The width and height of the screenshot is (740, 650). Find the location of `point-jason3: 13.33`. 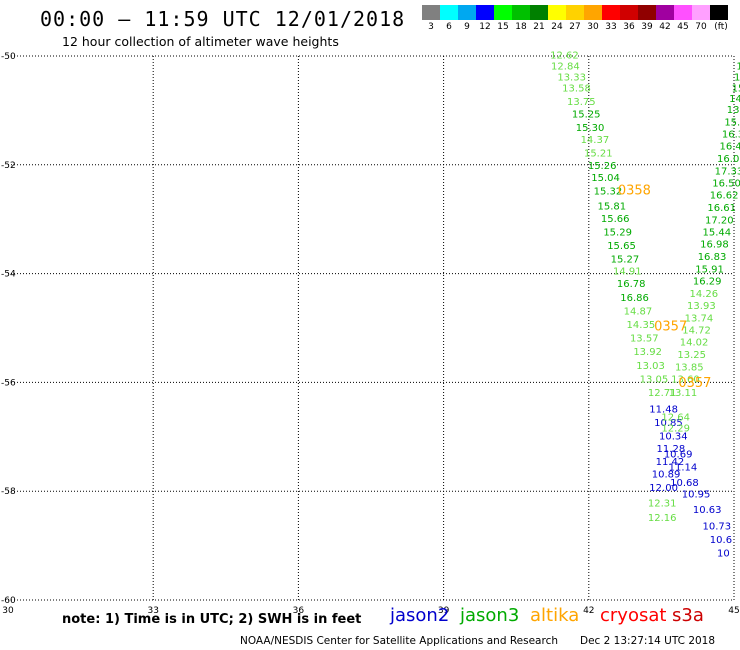

point-jason3: 13.33 is located at coordinates (571, 77).